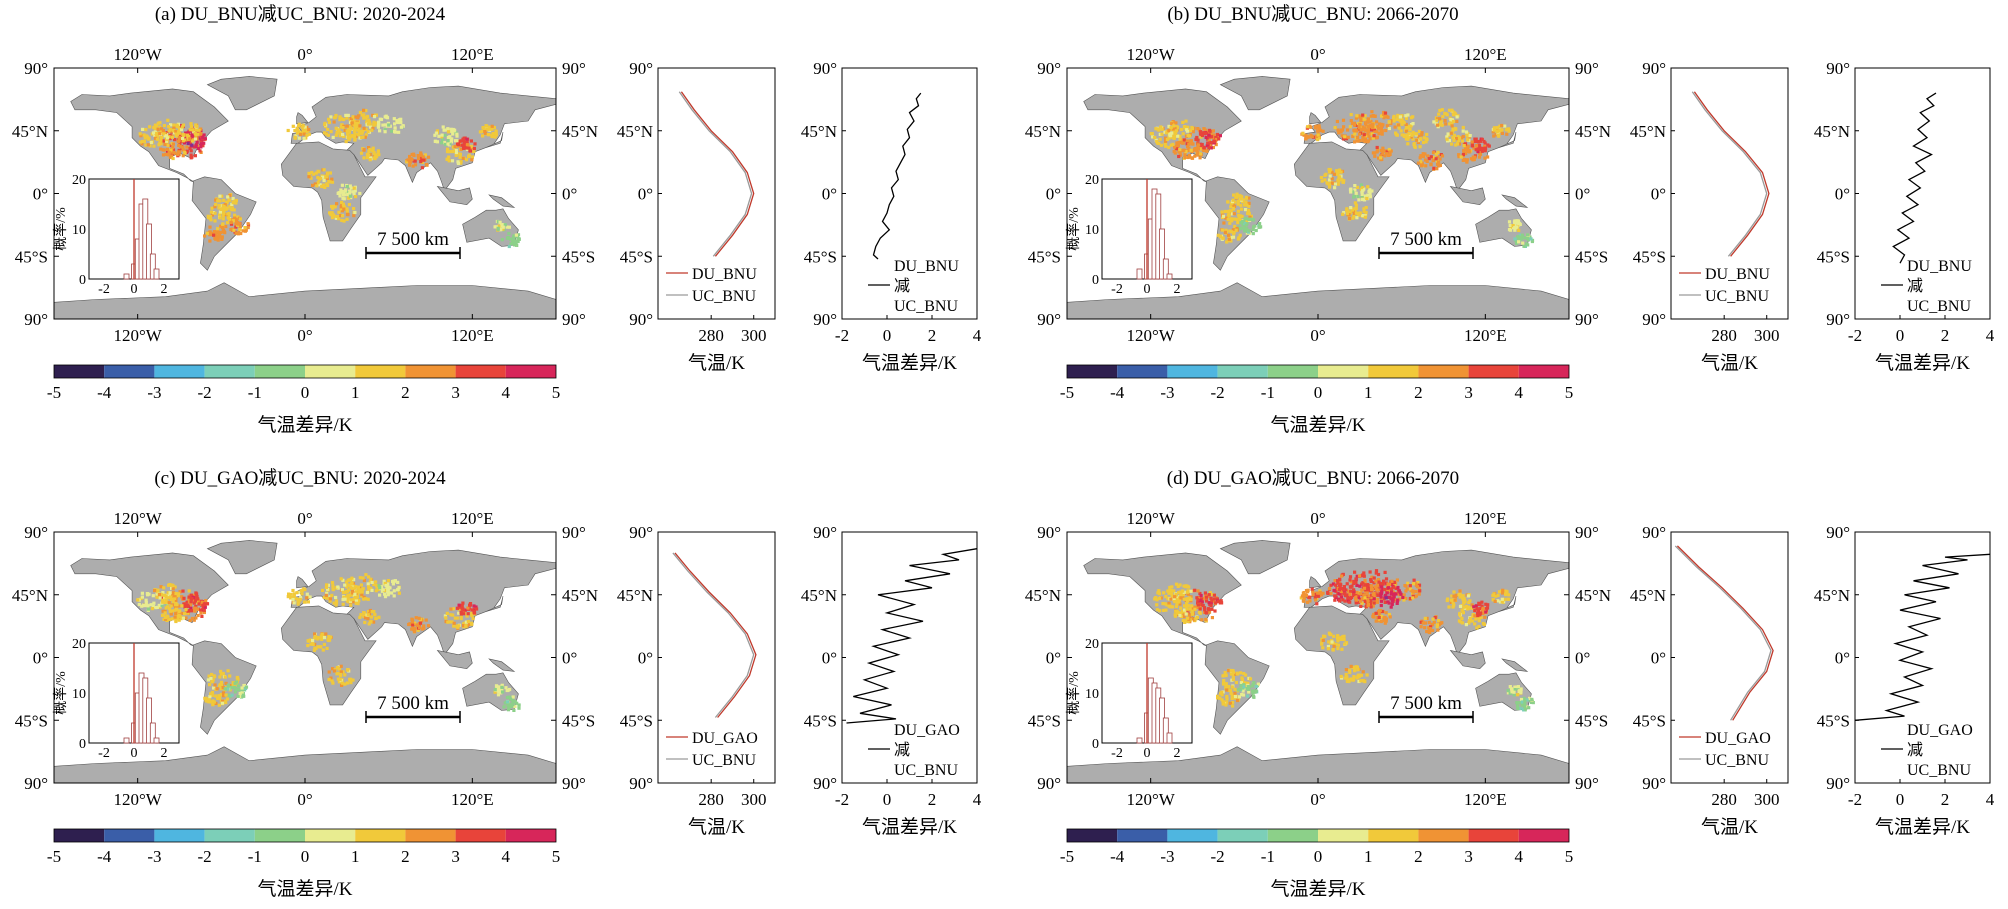  What do you see at coordinates (1922, 827) in the screenshot?
I see `diff-xlabel: 气温差异/K` at bounding box center [1922, 827].